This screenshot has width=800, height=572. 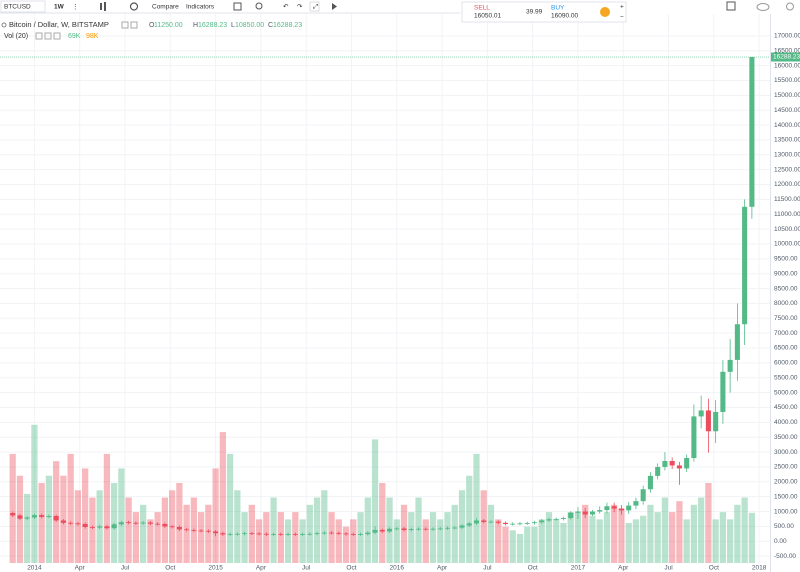 I want to click on cloud-icon, so click(x=763, y=7).